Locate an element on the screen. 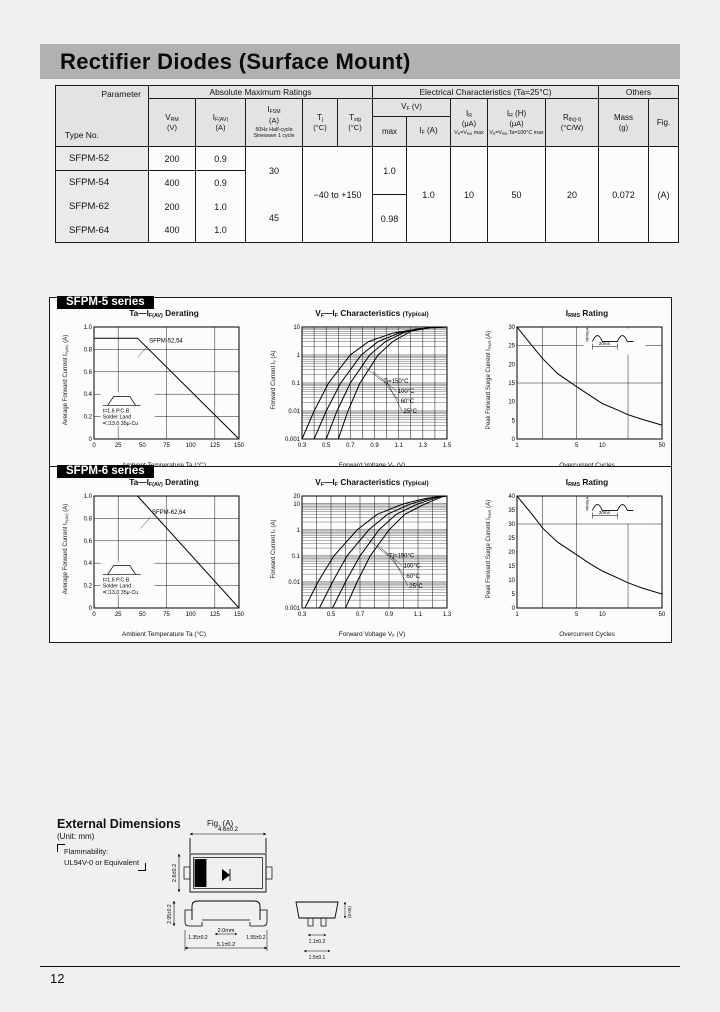 The width and height of the screenshot is (720, 1012). type-no: SFPM-52 is located at coordinates (102, 158).